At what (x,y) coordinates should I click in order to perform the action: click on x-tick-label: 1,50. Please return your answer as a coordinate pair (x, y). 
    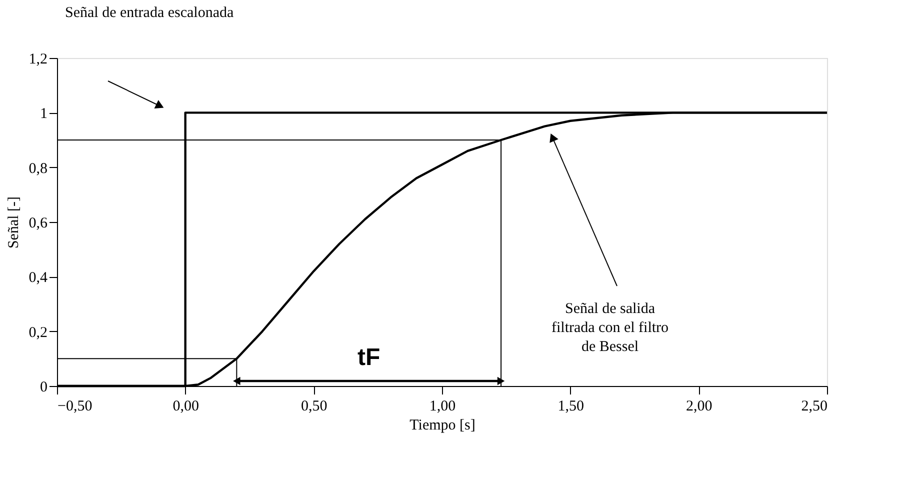
    Looking at the image, I should click on (571, 406).